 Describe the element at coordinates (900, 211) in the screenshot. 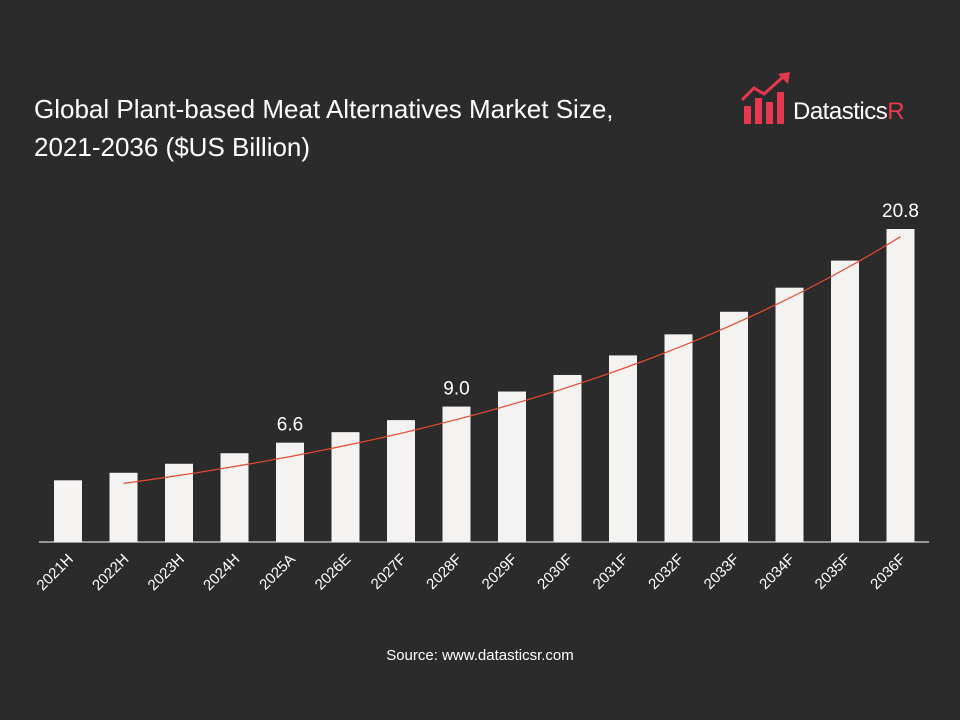

I see `data-label: 20.8` at that location.